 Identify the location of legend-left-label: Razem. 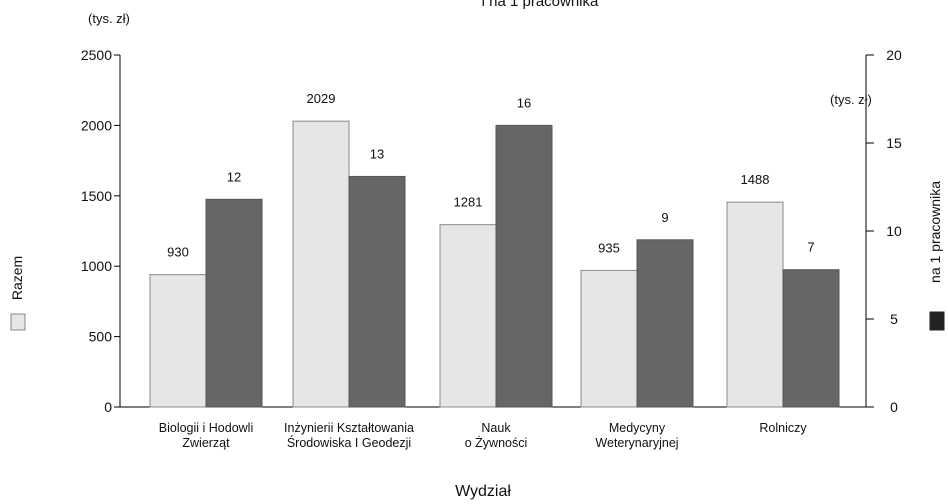
(17, 278).